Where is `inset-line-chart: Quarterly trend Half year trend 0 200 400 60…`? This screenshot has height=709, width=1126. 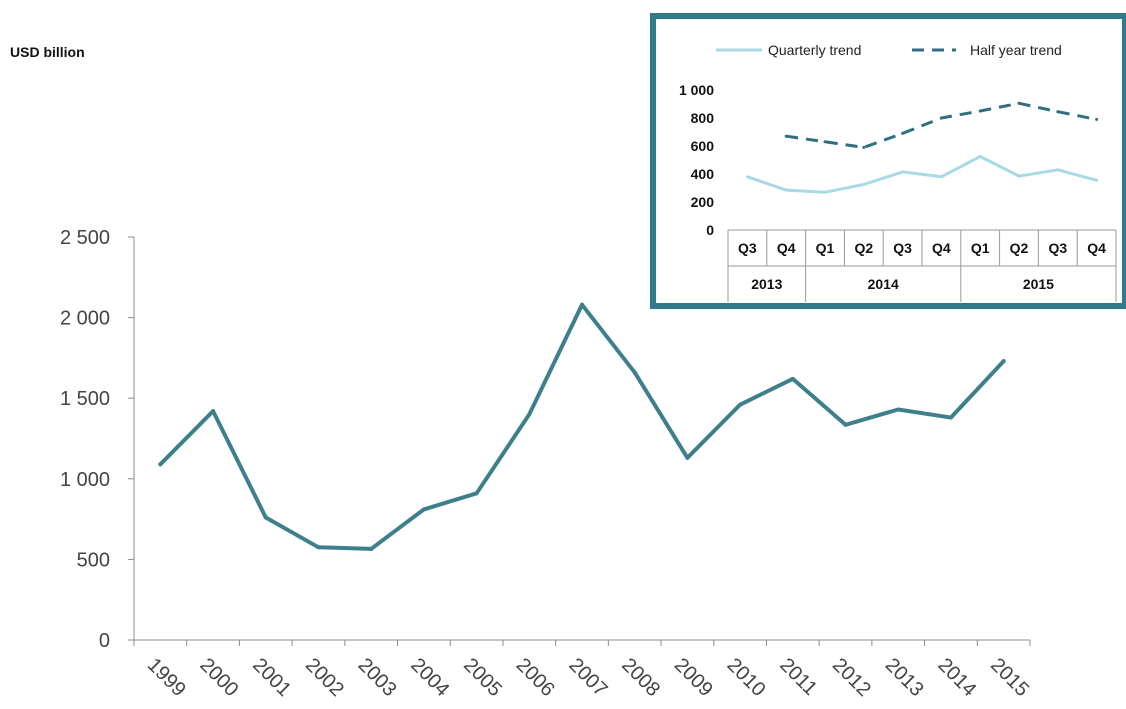 inset-line-chart: Quarterly trend Half year trend 0 200 400 60… is located at coordinates (898, 172).